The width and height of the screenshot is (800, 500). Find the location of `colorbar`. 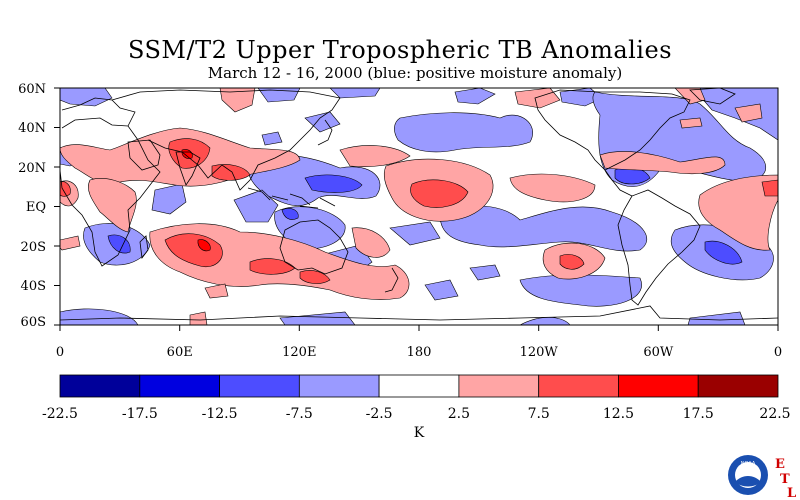

colorbar is located at coordinates (419, 386).